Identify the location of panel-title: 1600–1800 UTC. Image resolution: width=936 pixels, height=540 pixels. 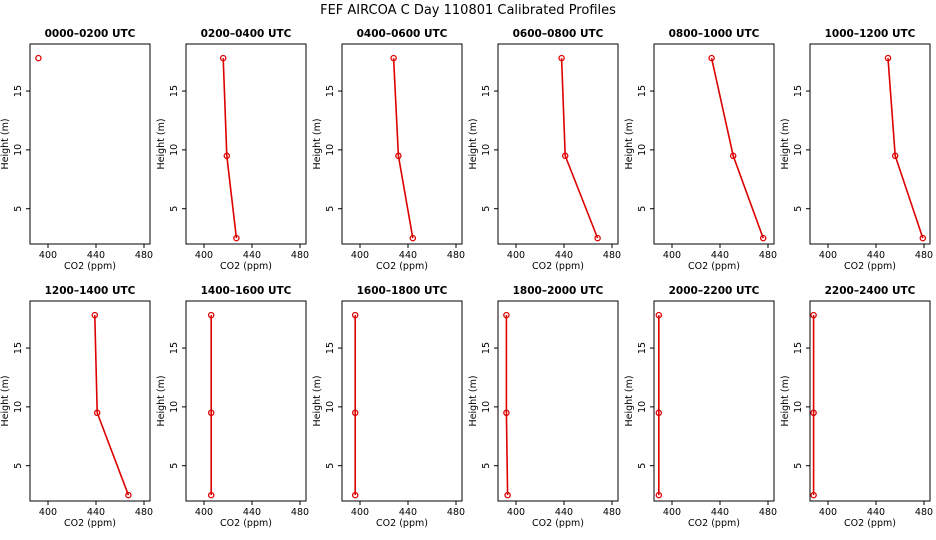
(402, 291).